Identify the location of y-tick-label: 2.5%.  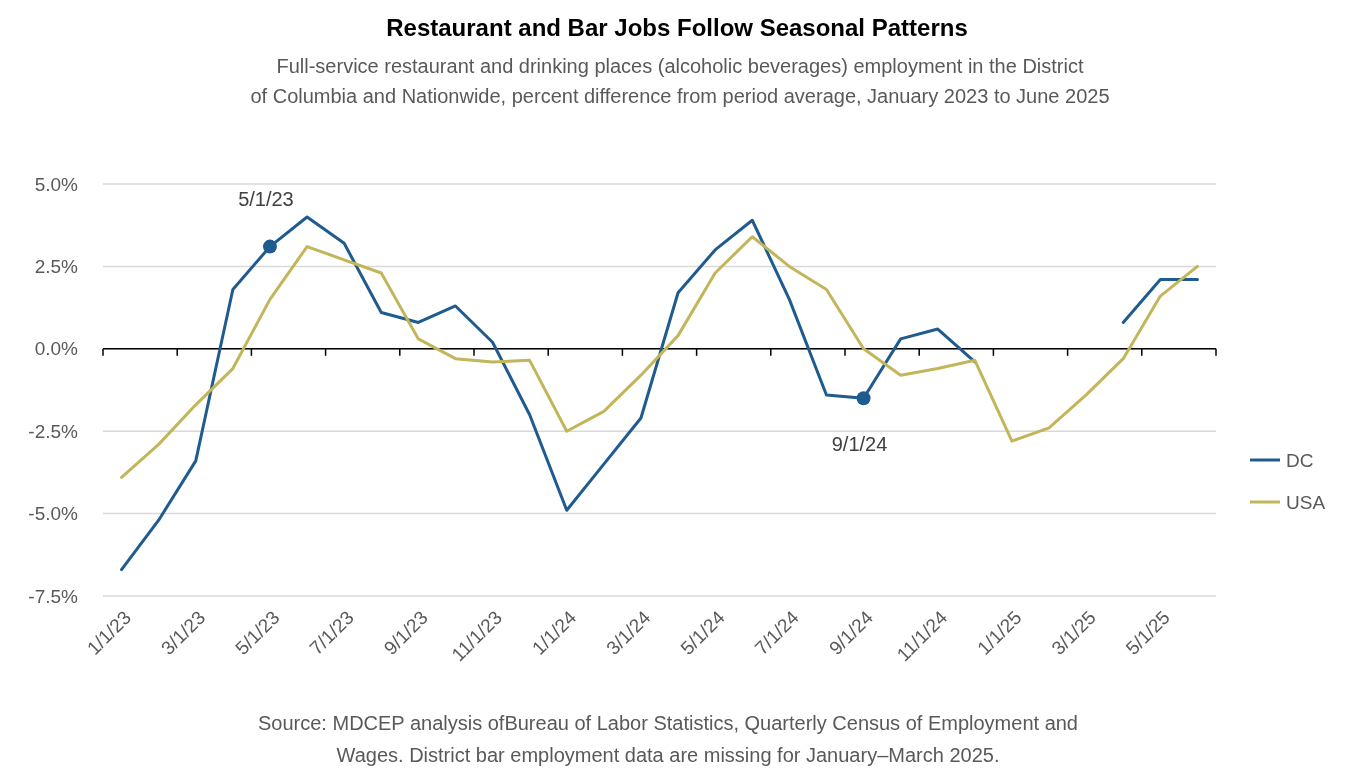
(56, 267).